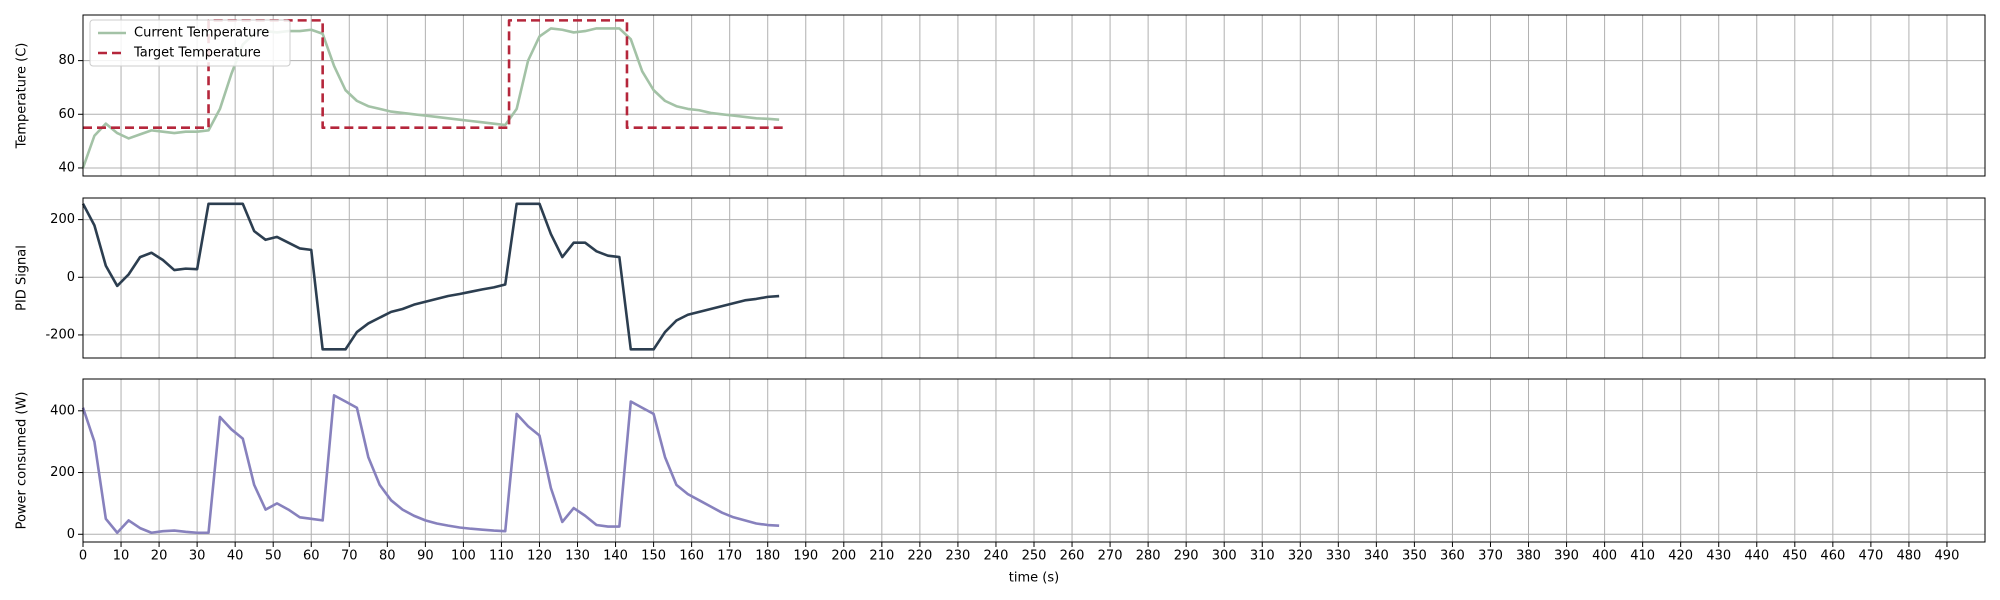 This screenshot has height=600, width=2000. What do you see at coordinates (1148, 556) in the screenshot?
I see `x-tick-label: 280` at bounding box center [1148, 556].